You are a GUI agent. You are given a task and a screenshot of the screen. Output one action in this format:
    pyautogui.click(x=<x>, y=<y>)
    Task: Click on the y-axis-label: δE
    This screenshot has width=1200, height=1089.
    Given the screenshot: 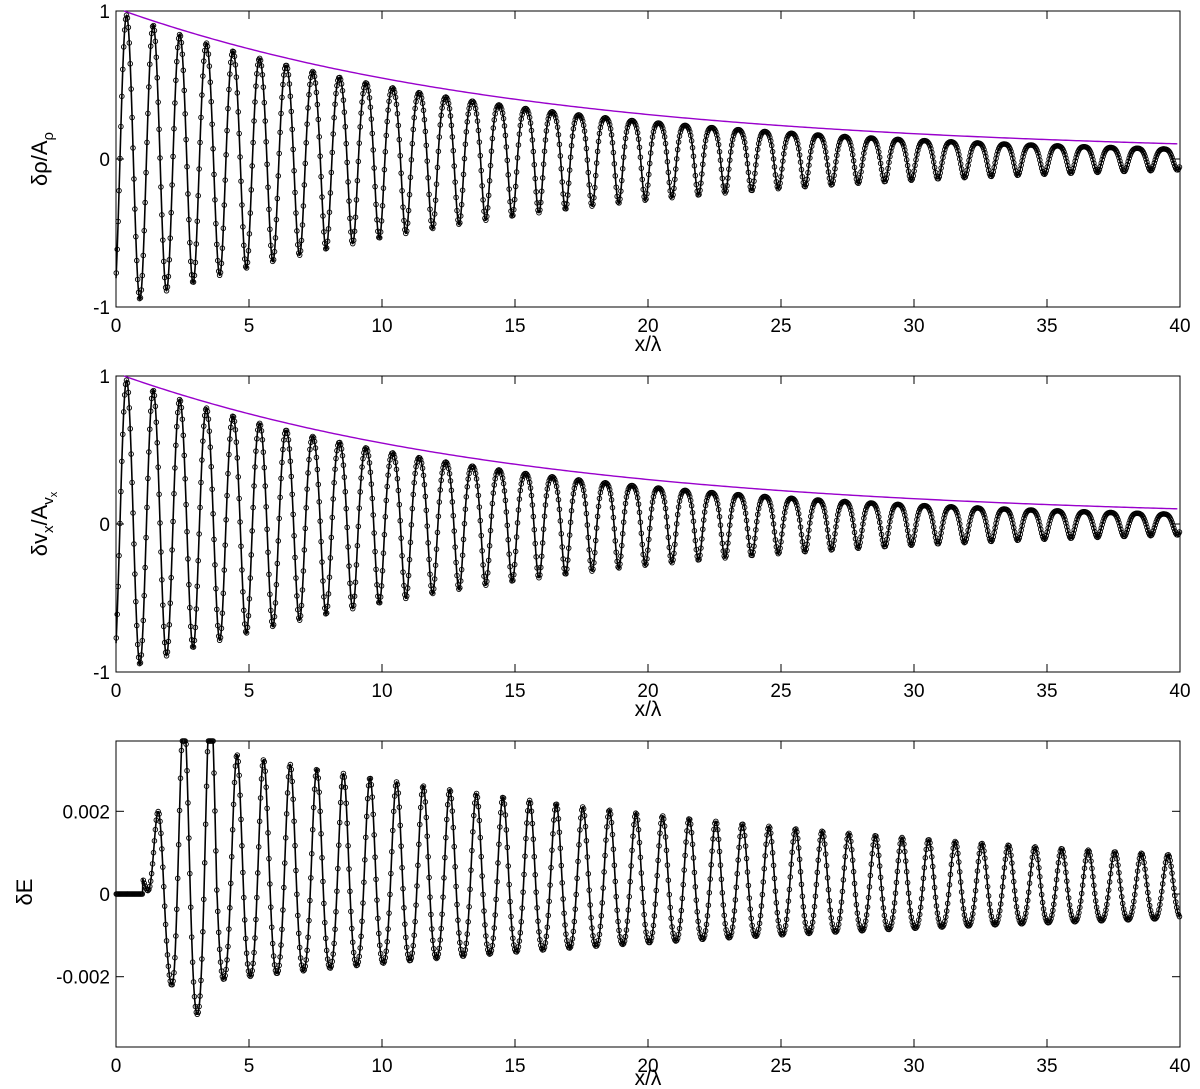 What is the action you would take?
    pyautogui.click(x=24, y=892)
    